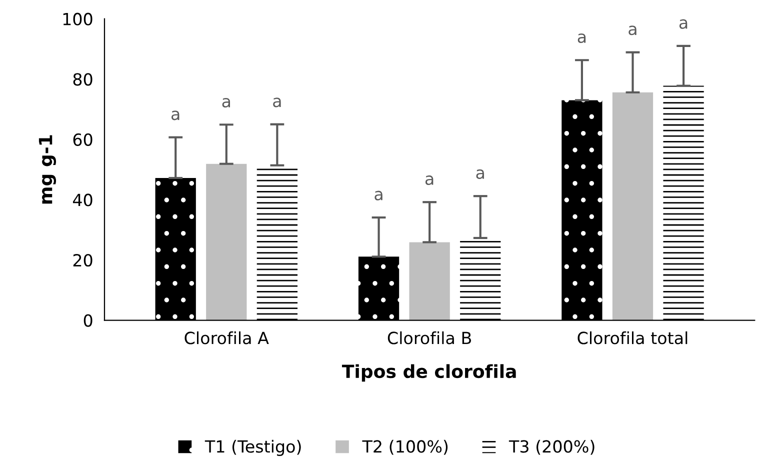 Image resolution: width=774 pixels, height=471 pixels. What do you see at coordinates (405, 447) in the screenshot?
I see `legend-label: T2 (100%)` at bounding box center [405, 447].